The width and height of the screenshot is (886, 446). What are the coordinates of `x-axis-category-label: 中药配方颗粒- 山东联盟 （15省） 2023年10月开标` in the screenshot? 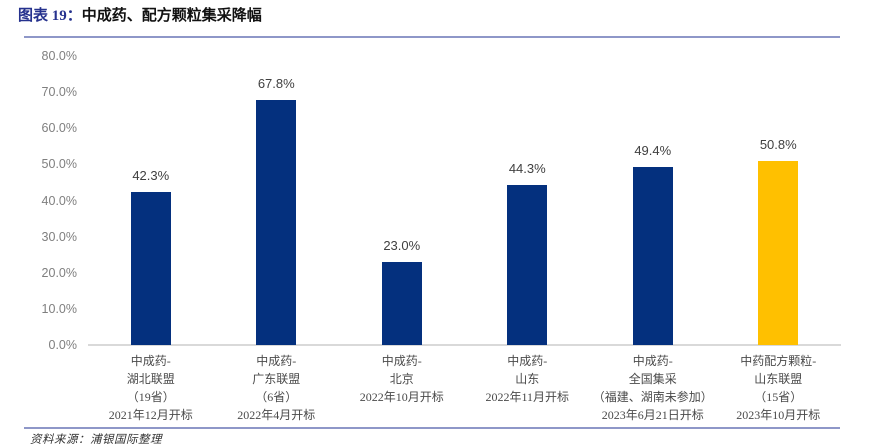 It's located at (778, 388).